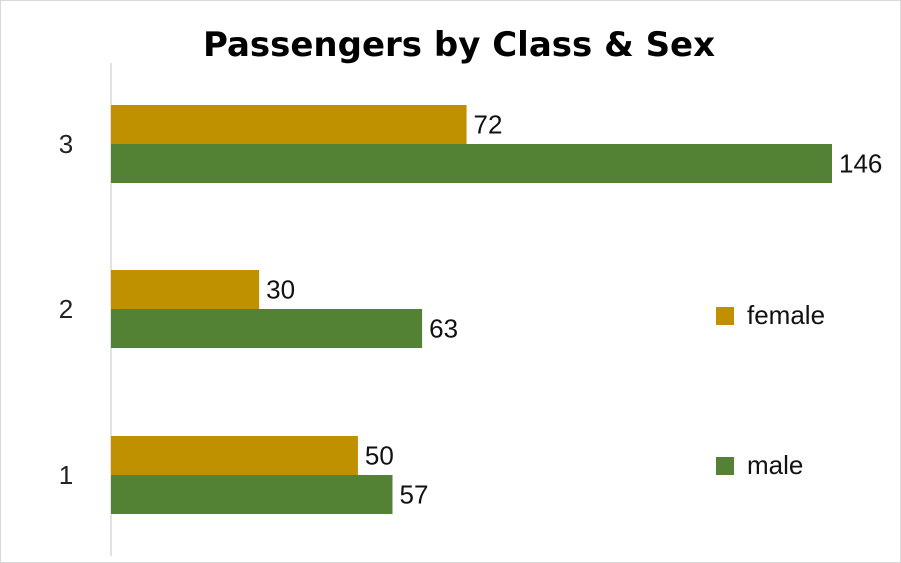 Image resolution: width=901 pixels, height=563 pixels. What do you see at coordinates (379, 456) in the screenshot?
I see `data-label-female-class-1: 50` at bounding box center [379, 456].